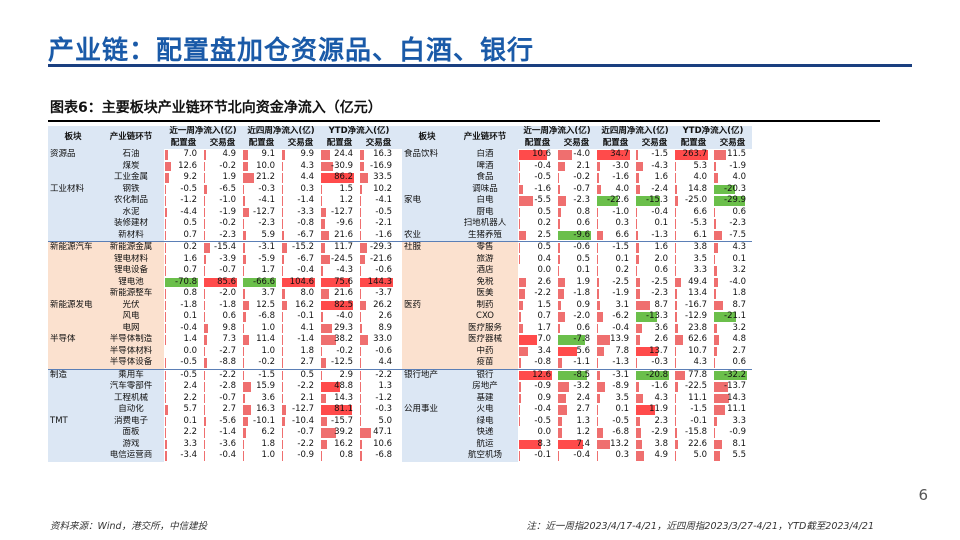  Describe the element at coordinates (291, 51) in the screenshot. I see `page-title: 产业链：配置盘加仓资源品、白酒、银行` at that location.